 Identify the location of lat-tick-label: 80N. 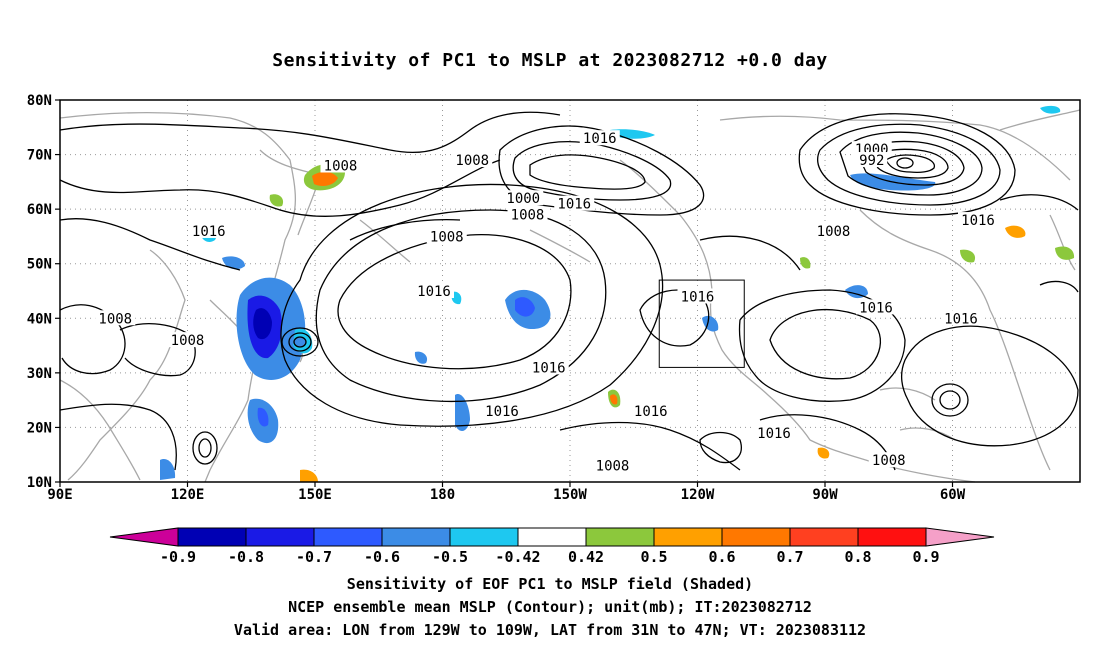
(39, 101).